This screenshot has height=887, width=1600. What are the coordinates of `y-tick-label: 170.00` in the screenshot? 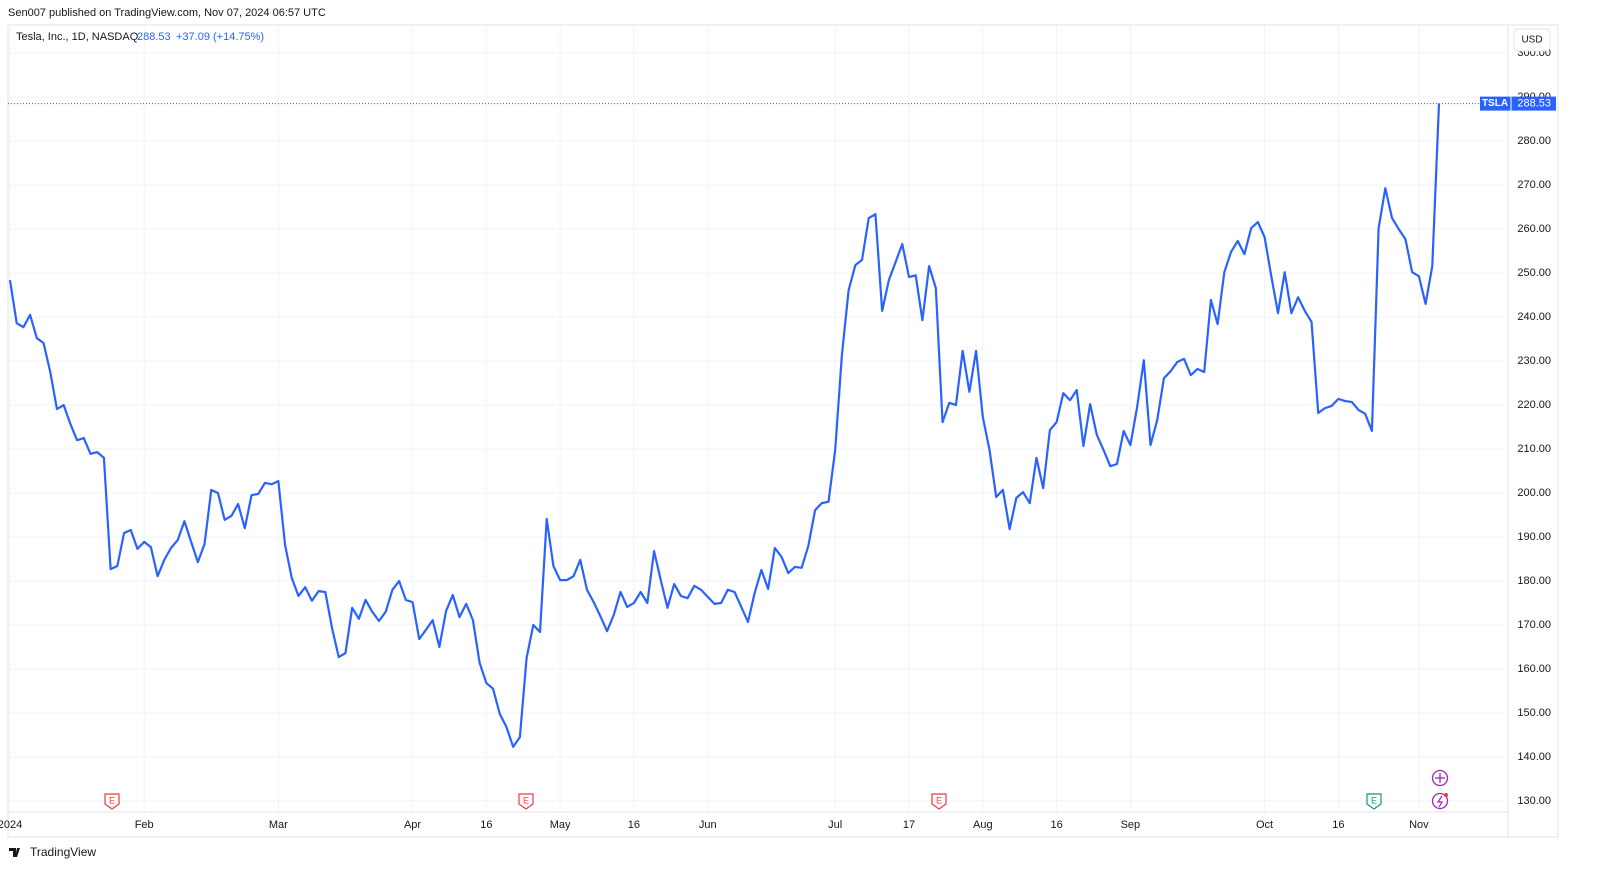 It's located at (1534, 625).